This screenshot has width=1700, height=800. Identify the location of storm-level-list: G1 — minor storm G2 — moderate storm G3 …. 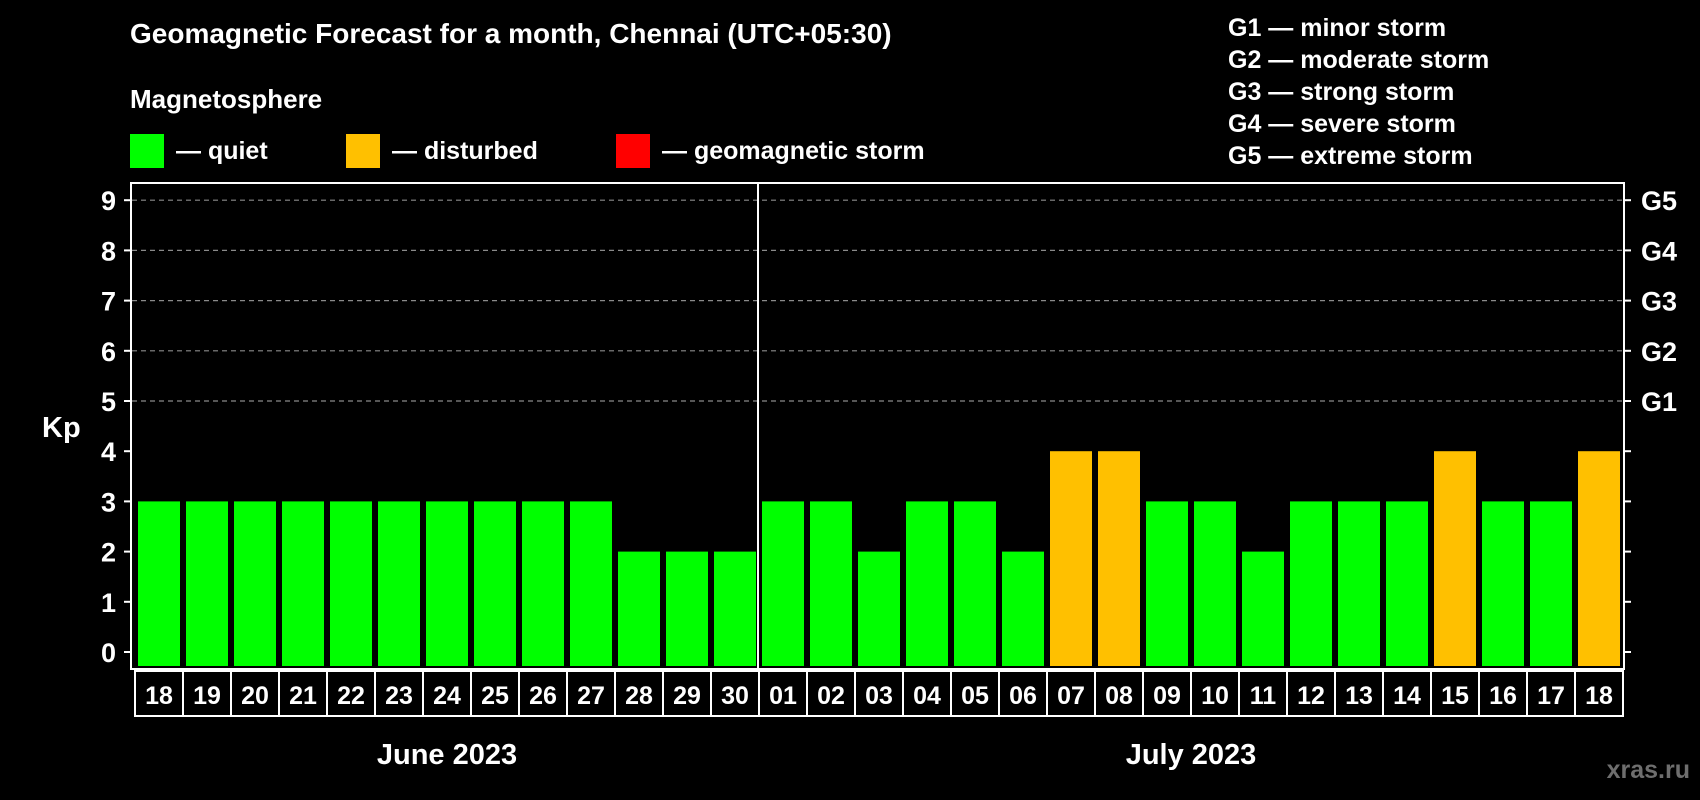
(1358, 92).